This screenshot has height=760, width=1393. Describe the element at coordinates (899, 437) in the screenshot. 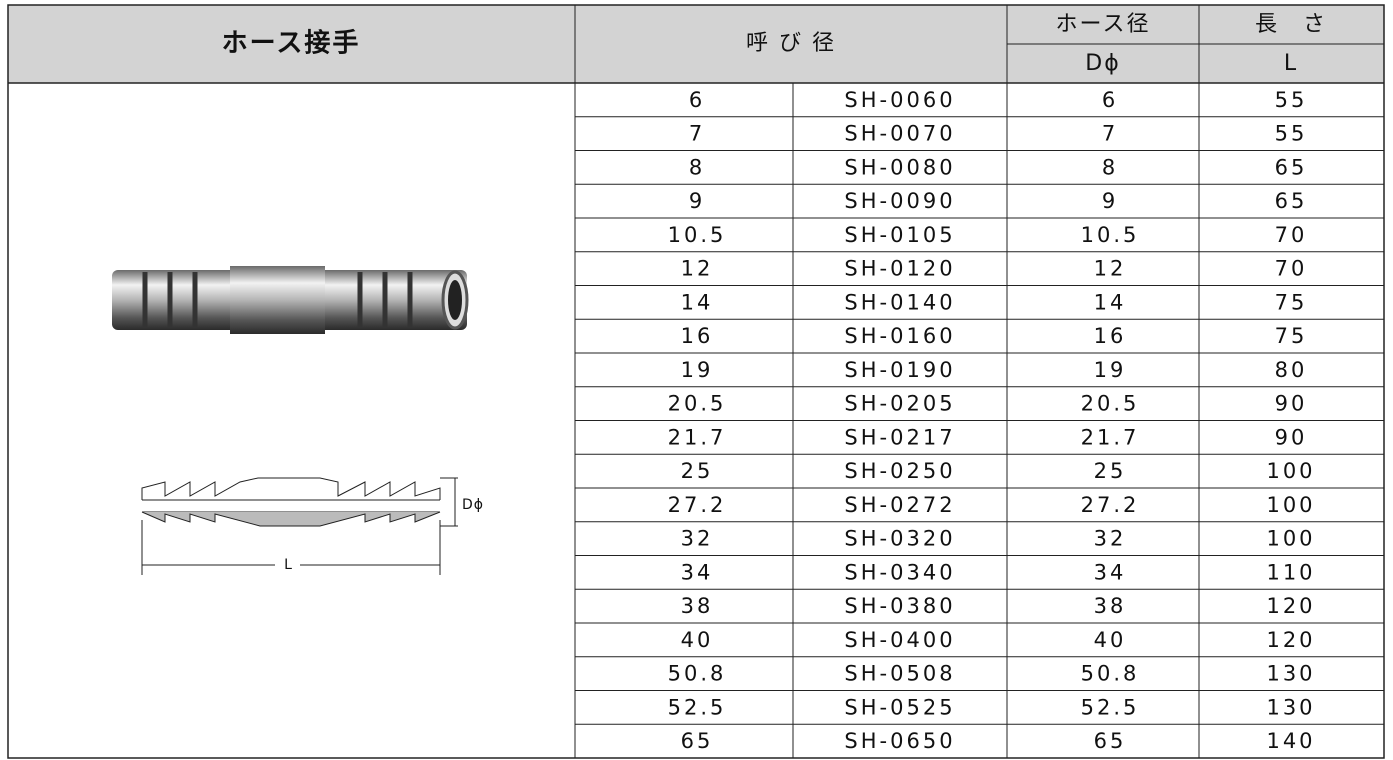

I see `part-code: SH-0217` at that location.